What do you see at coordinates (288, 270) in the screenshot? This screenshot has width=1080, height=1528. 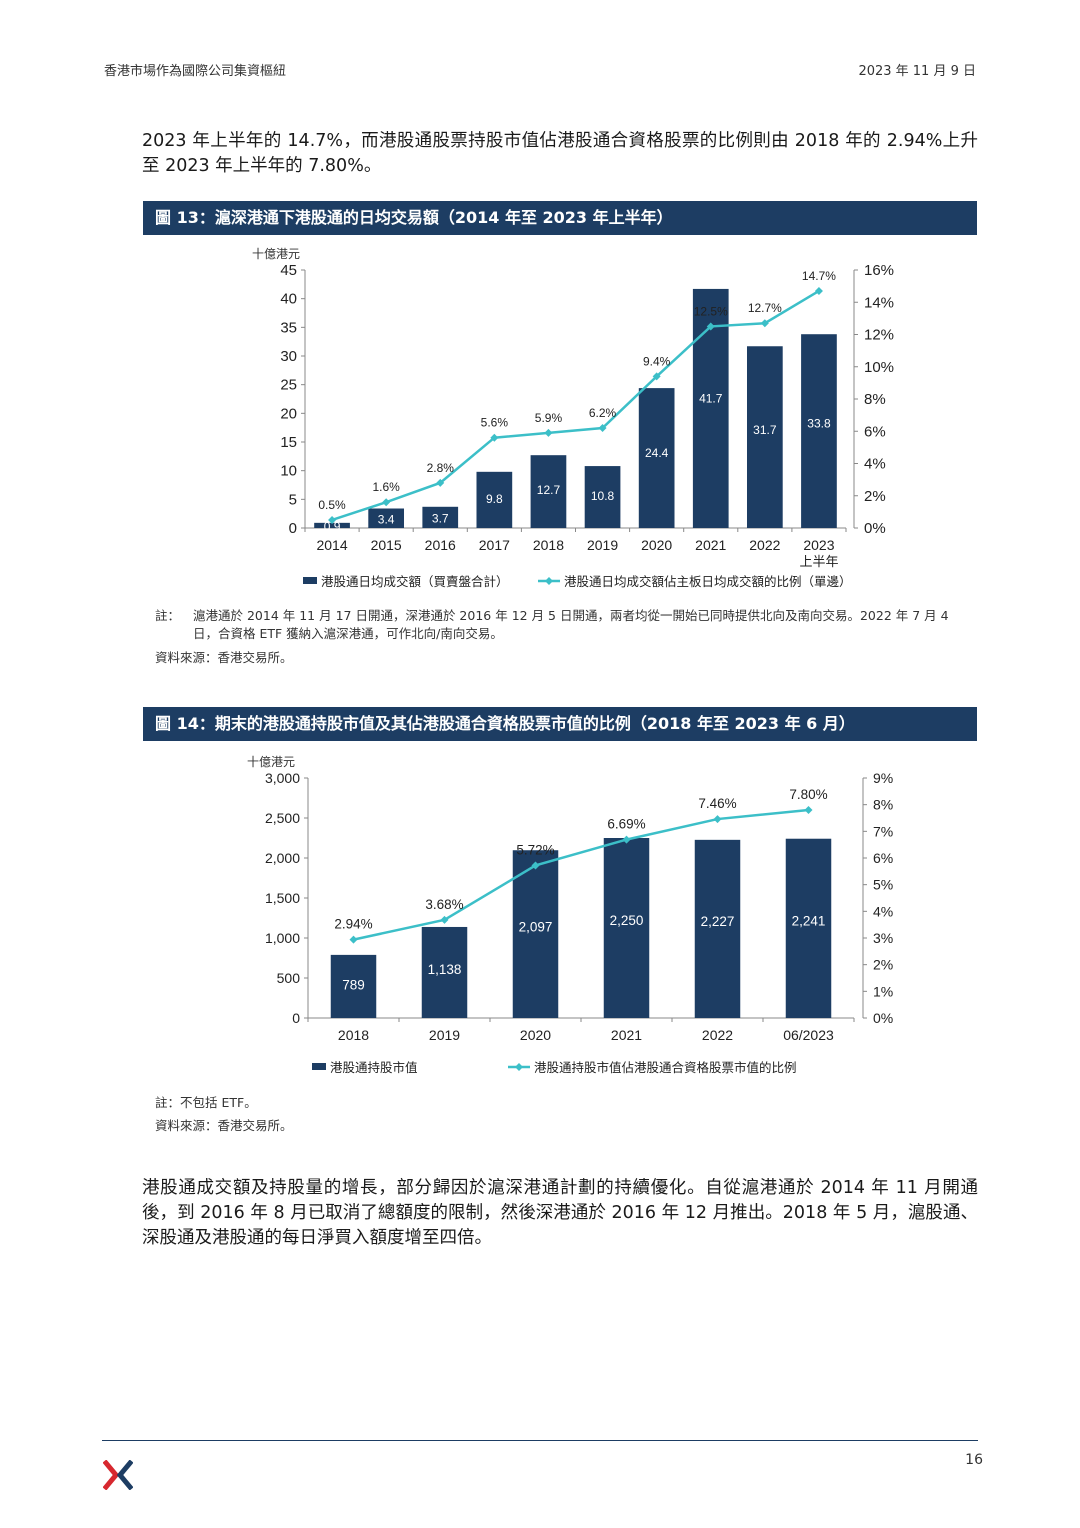 I see `left-axis-tick-label: 45` at bounding box center [288, 270].